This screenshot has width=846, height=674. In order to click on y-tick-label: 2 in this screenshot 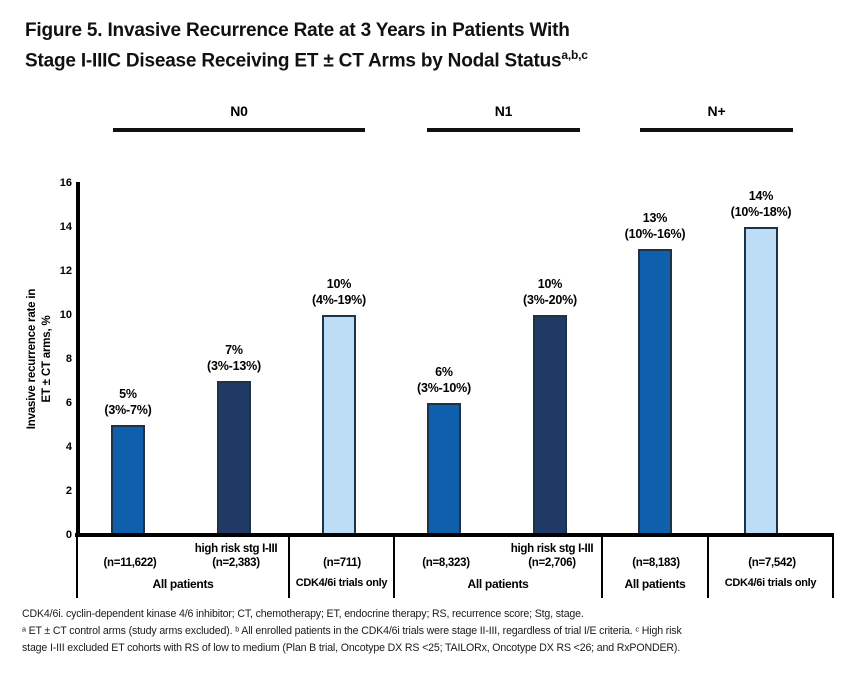, I will do `click(68, 491)`.